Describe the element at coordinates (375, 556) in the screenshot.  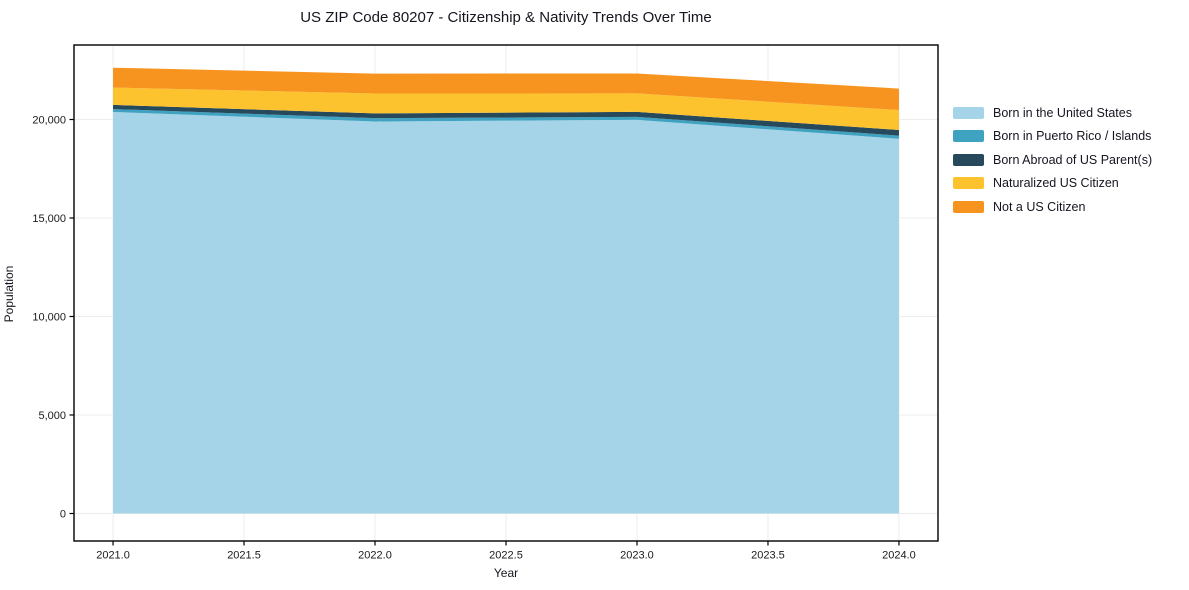
I see `x-tick-label: 2022.0` at that location.